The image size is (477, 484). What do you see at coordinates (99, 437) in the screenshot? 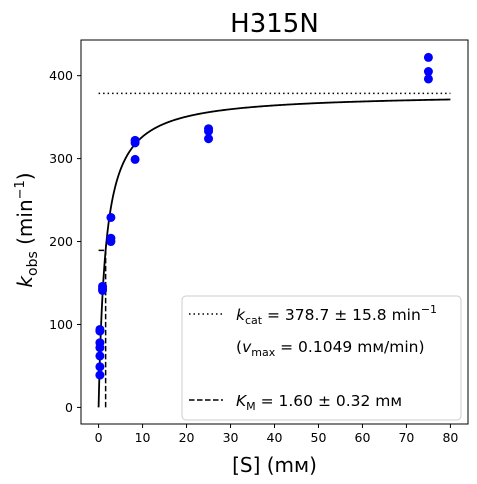
I see `x-tick-label: 0` at bounding box center [99, 437].